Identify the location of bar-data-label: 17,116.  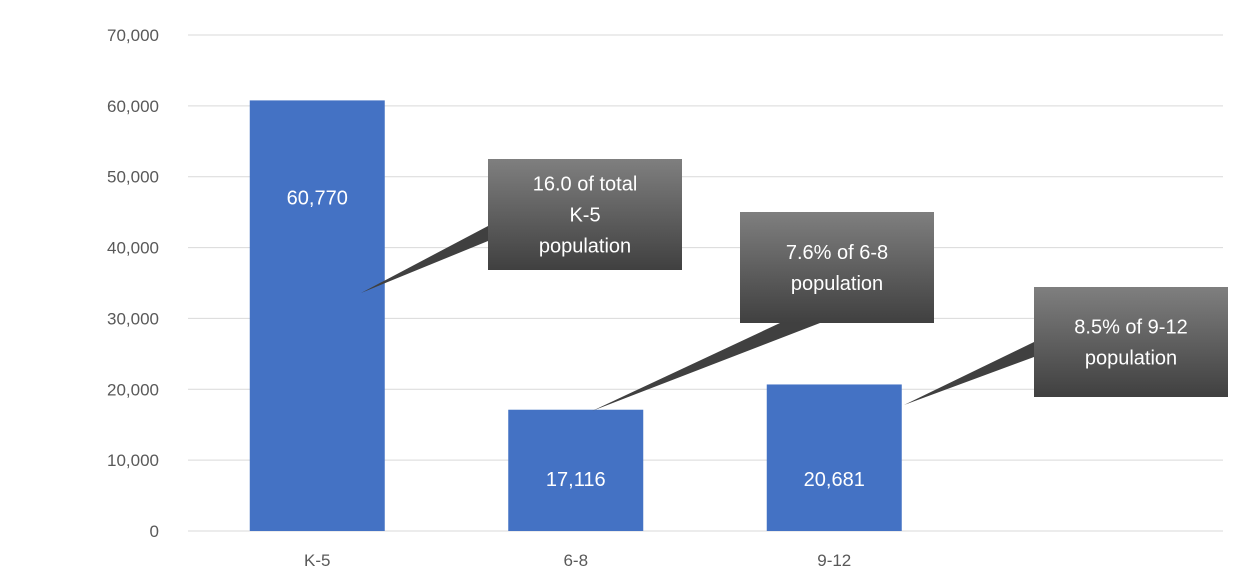
(576, 480).